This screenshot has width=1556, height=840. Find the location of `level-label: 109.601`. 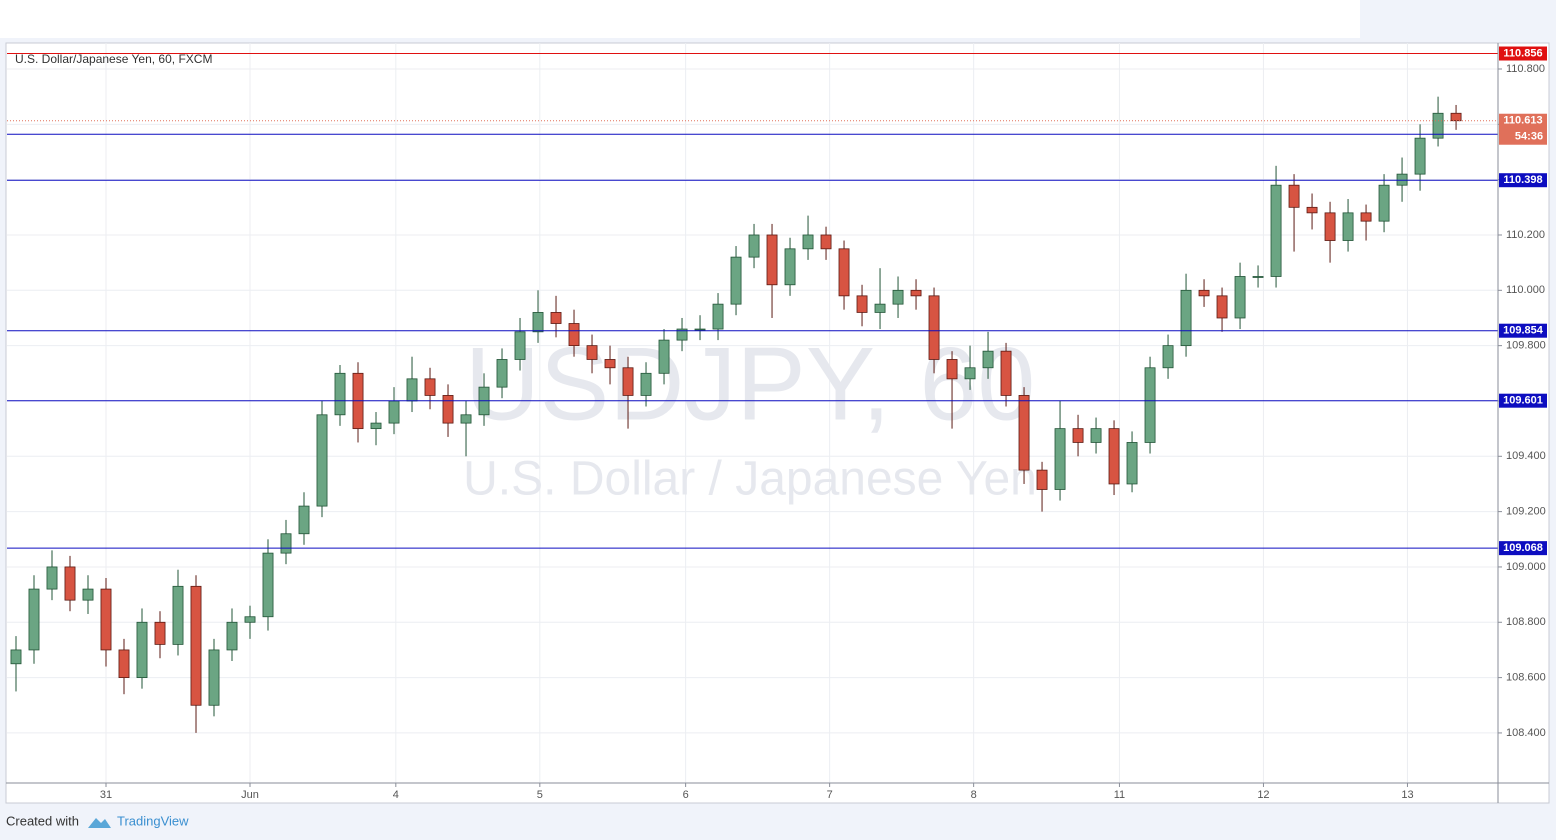

level-label: 109.601 is located at coordinates (1523, 401).